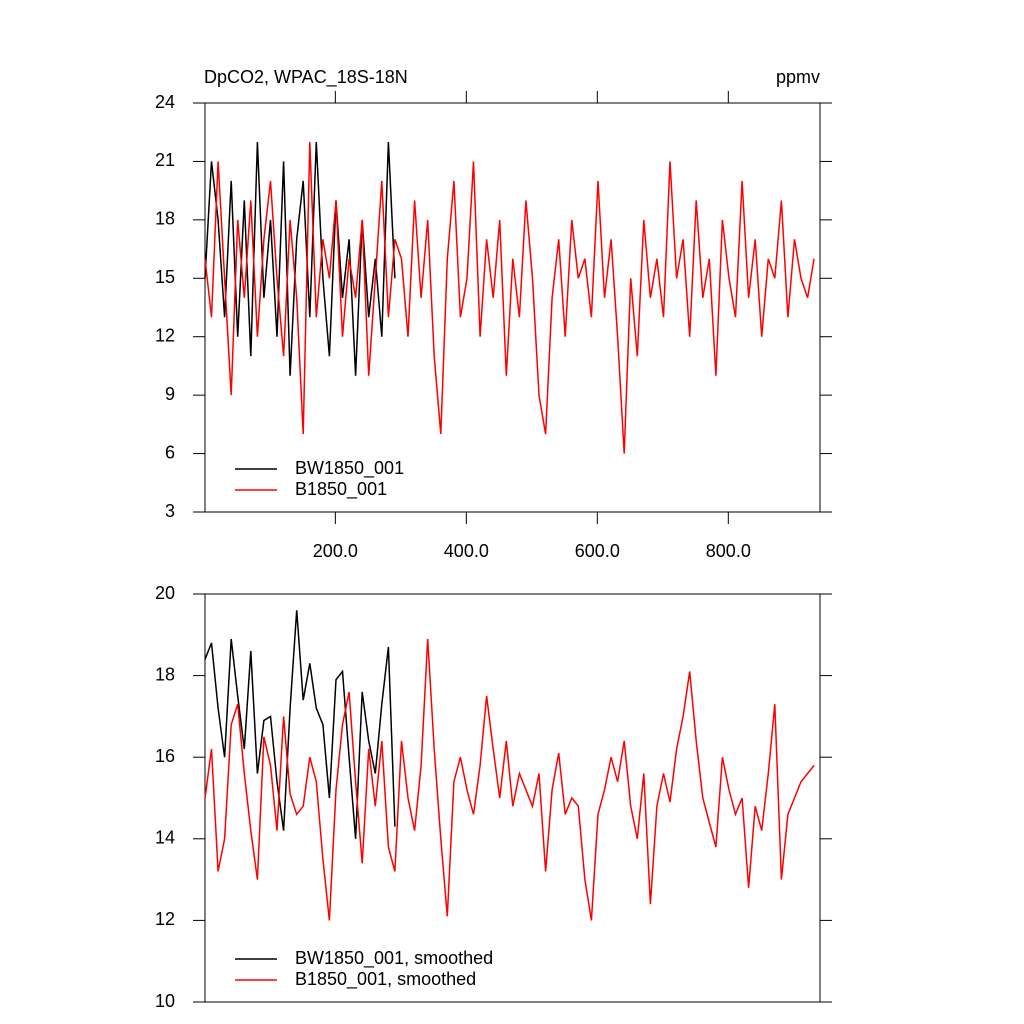 The image size is (1024, 1024). What do you see at coordinates (165, 102) in the screenshot?
I see `y-tick-label: 24` at bounding box center [165, 102].